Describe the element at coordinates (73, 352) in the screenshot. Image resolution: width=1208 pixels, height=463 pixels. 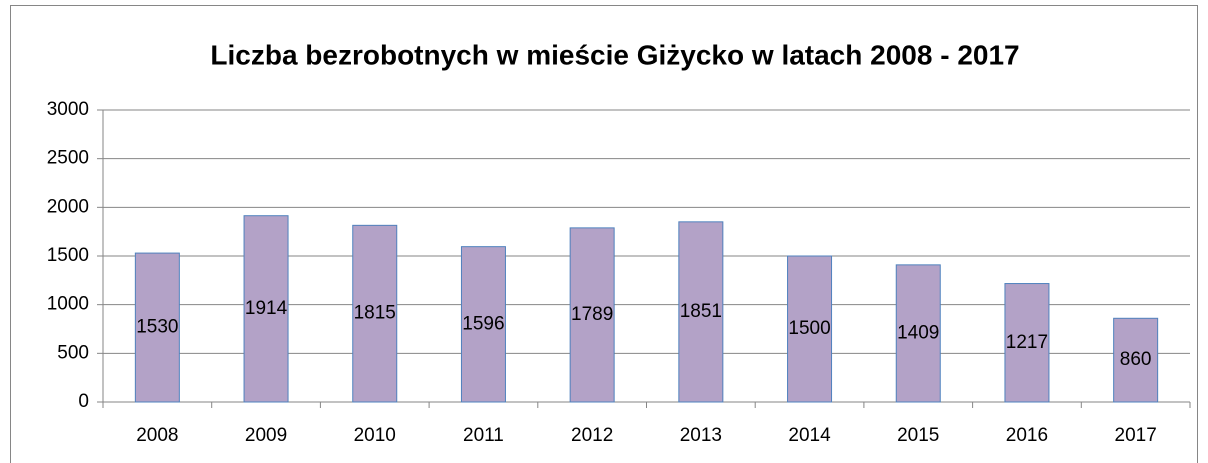
I see `y-tick-label: 500` at that location.